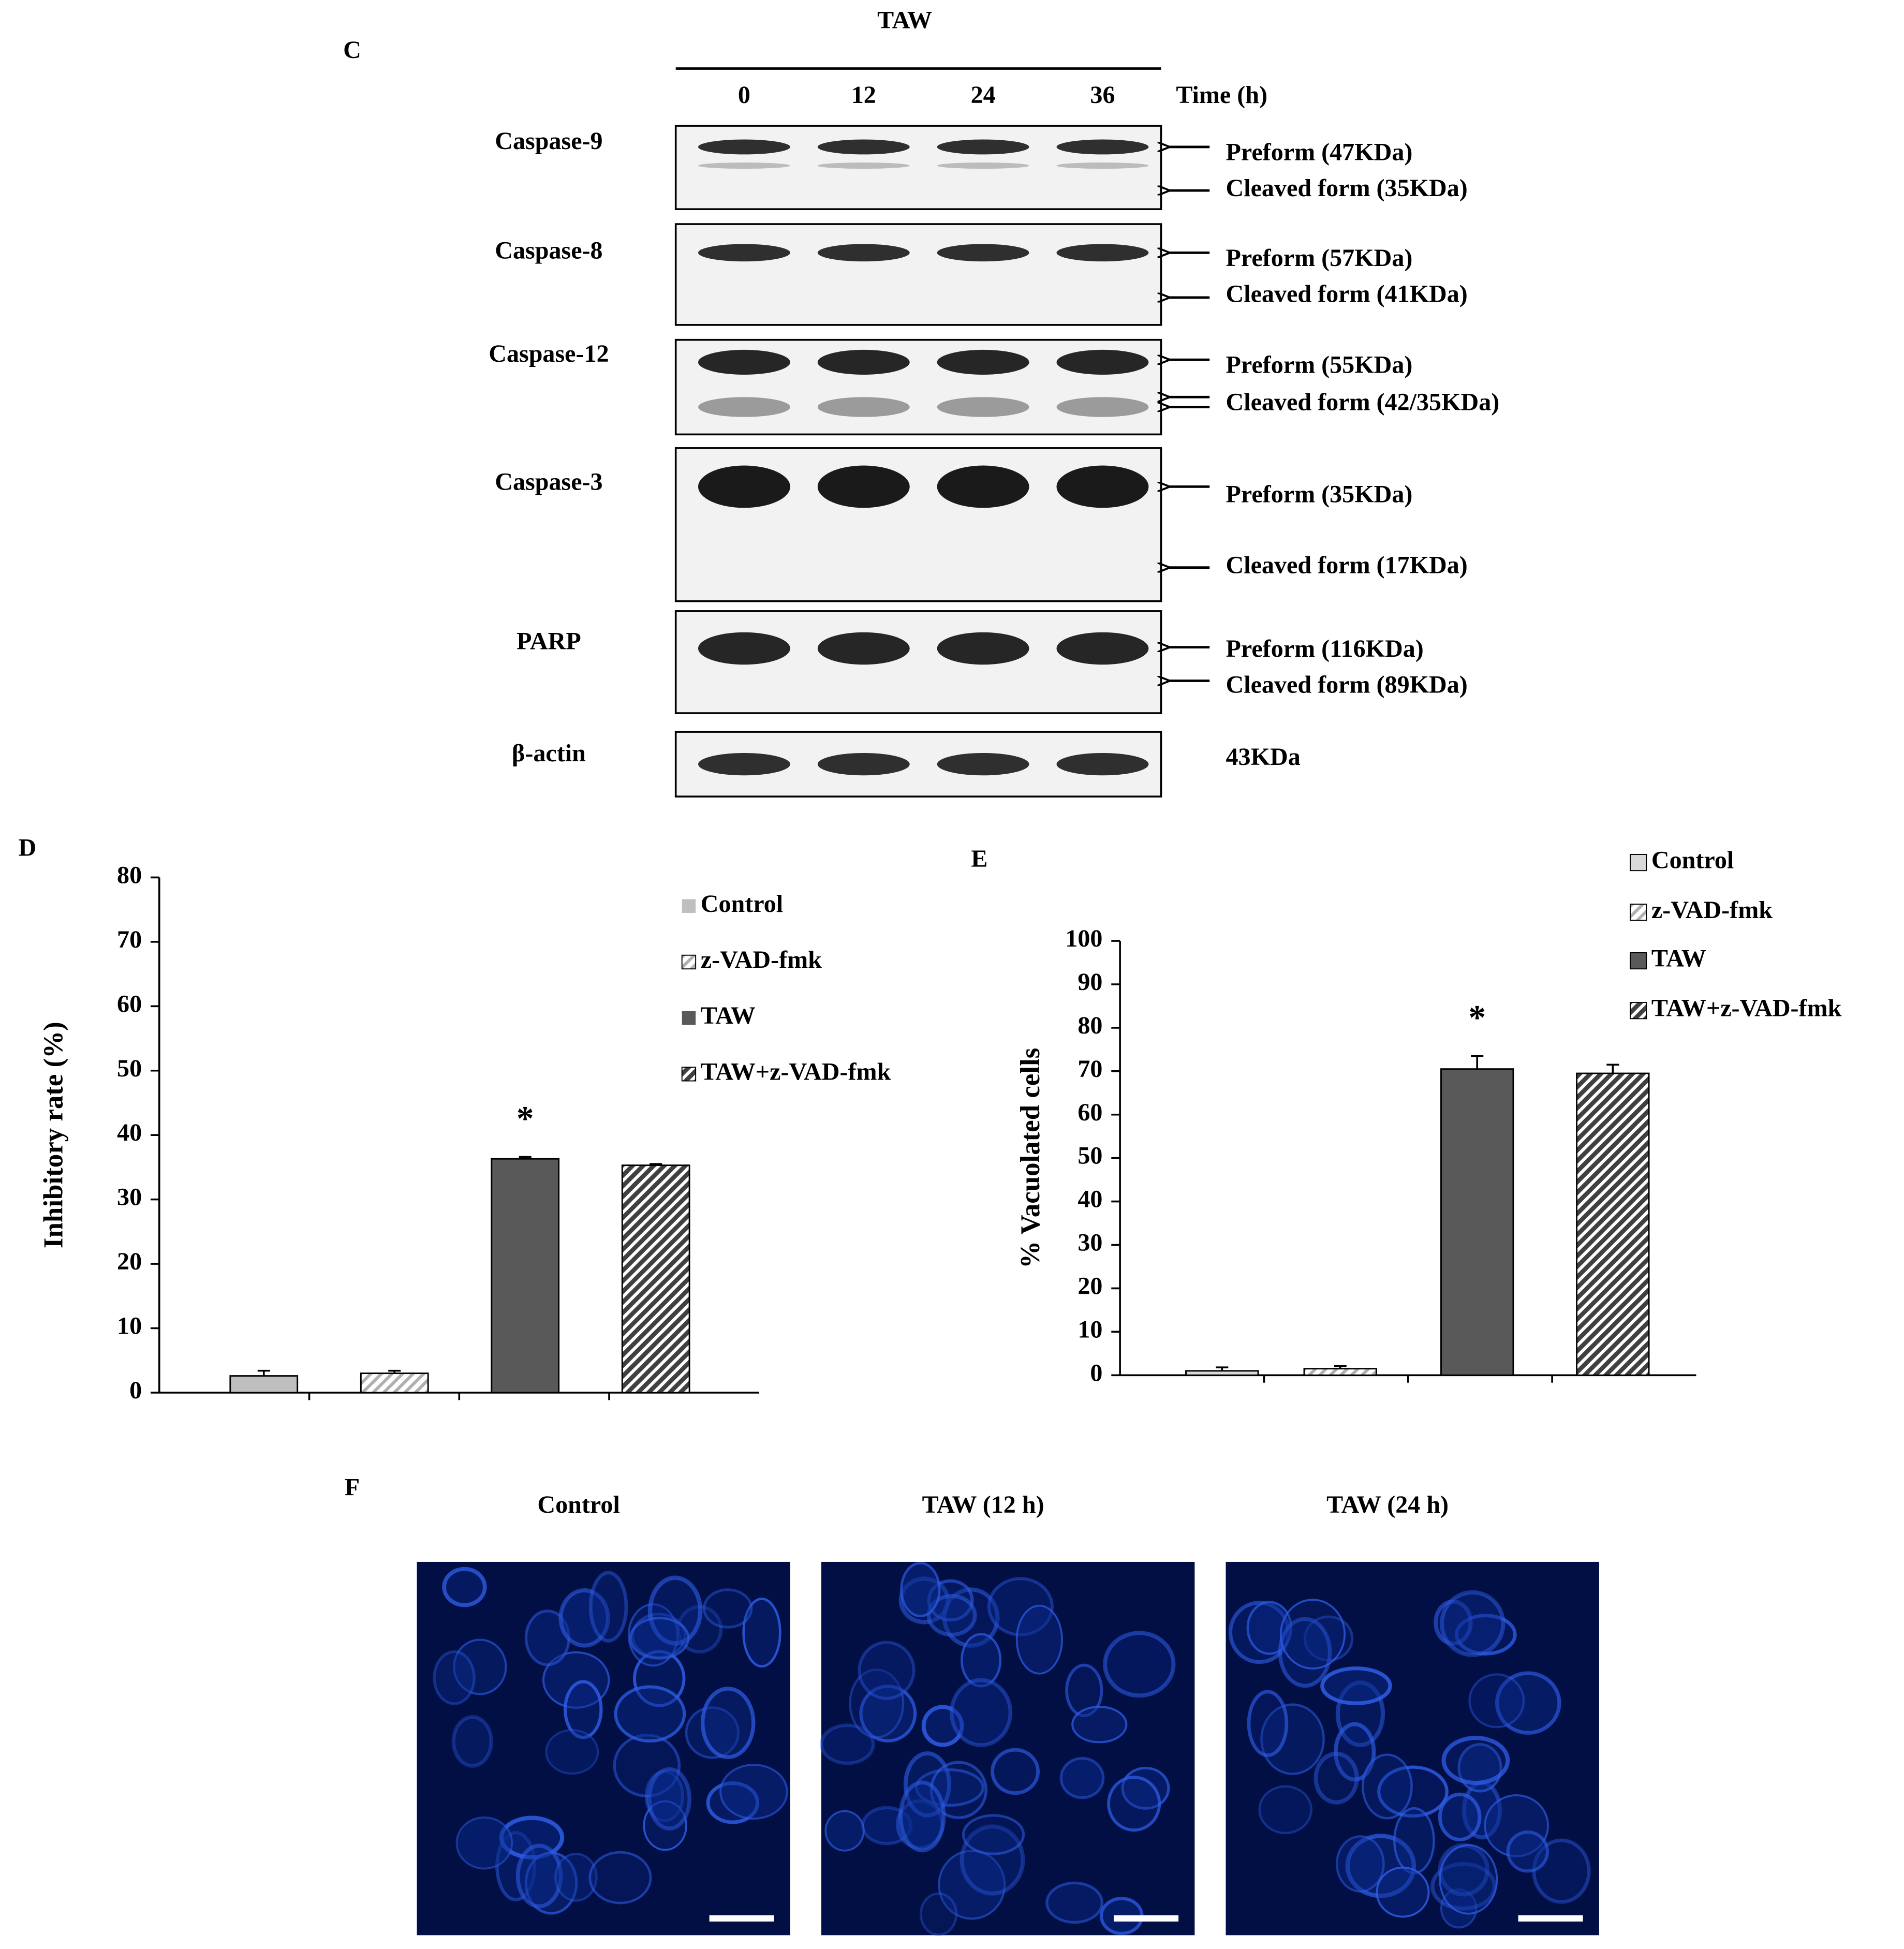  Describe the element at coordinates (352, 50) in the screenshot. I see `panel-label: C` at that location.